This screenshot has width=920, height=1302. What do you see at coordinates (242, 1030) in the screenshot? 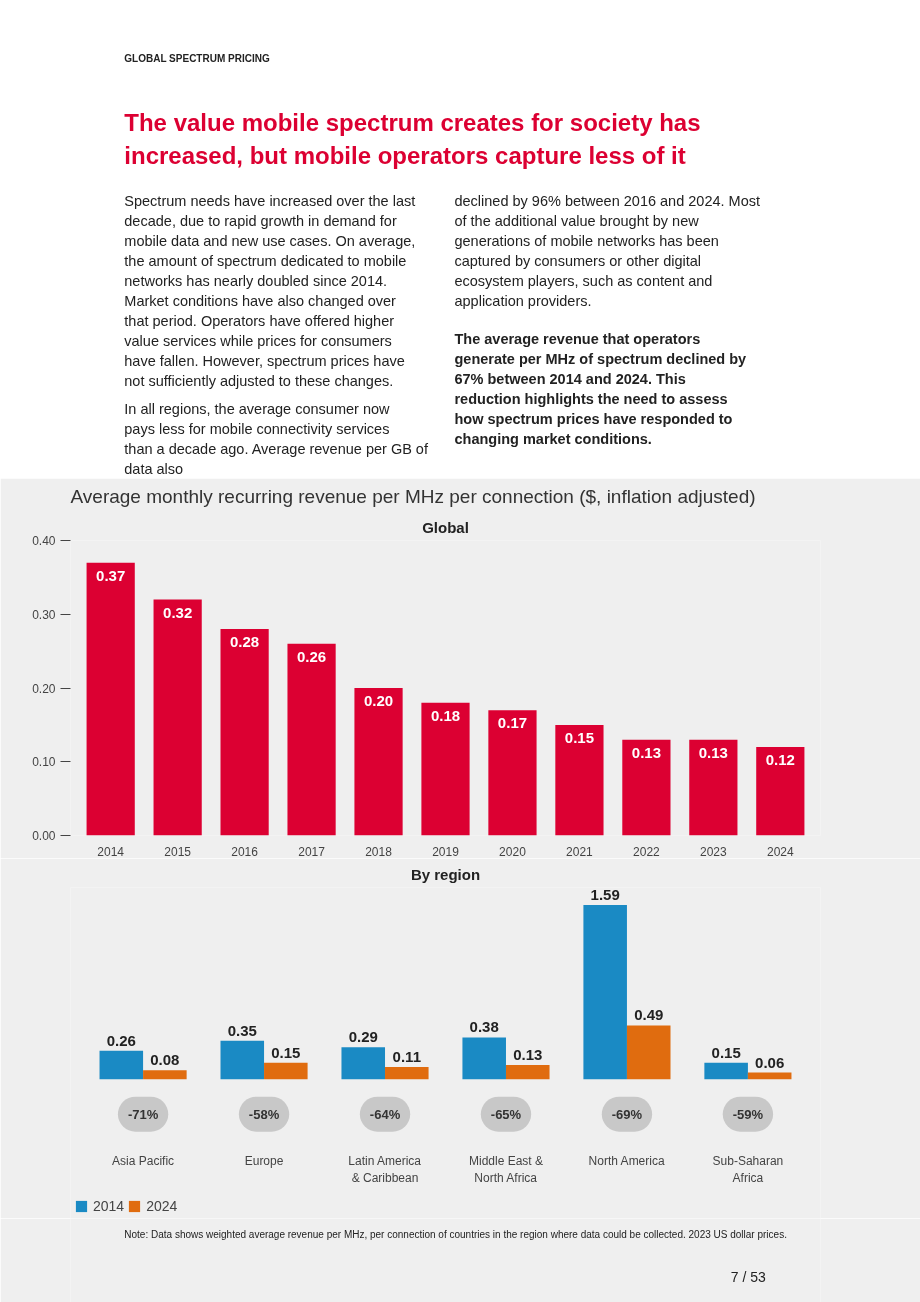
I see `data-label: 0.35` at bounding box center [242, 1030].